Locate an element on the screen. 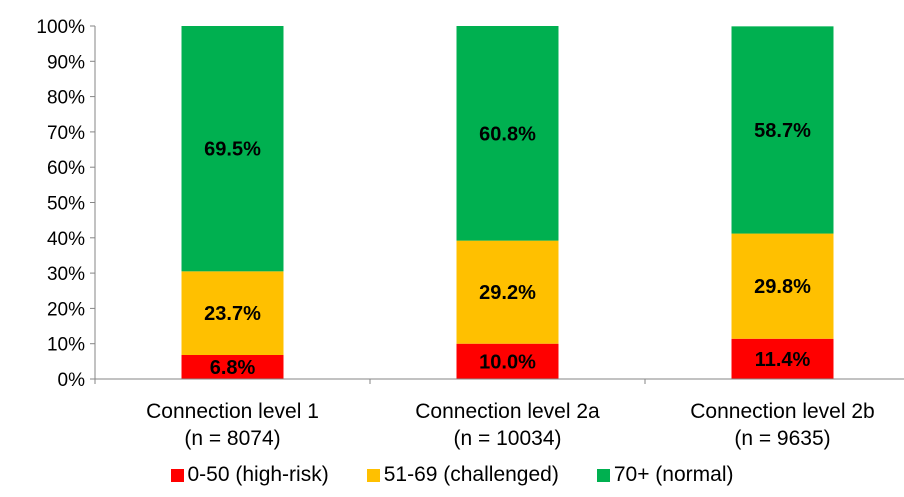 The image size is (904, 497). y-tick-label: 40% is located at coordinates (66, 239).